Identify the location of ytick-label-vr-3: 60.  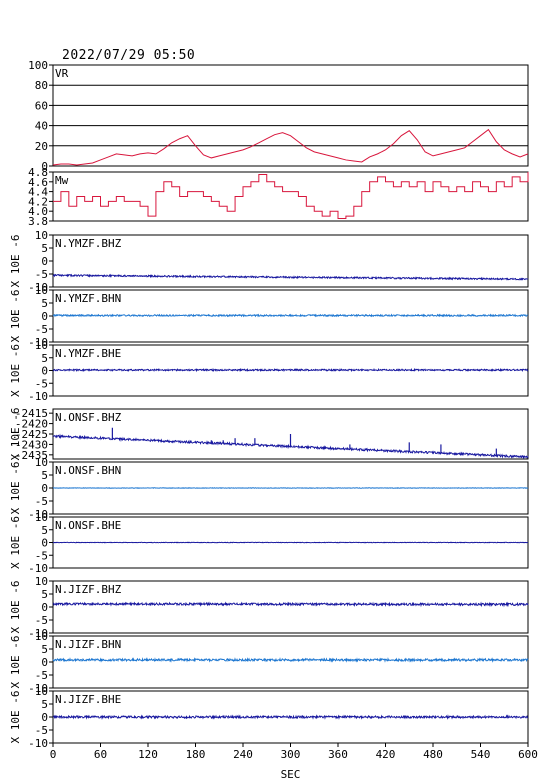
(41, 105).